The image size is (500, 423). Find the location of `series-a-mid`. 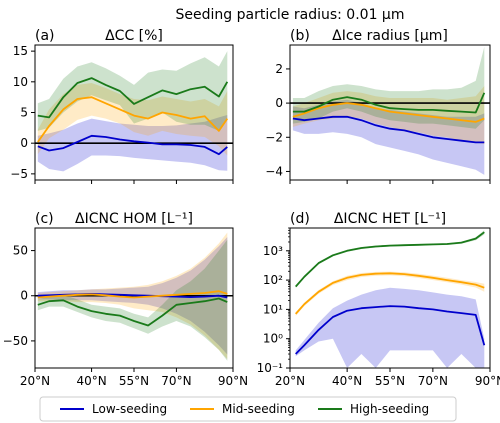

series-a-mid is located at coordinates (133, 119).